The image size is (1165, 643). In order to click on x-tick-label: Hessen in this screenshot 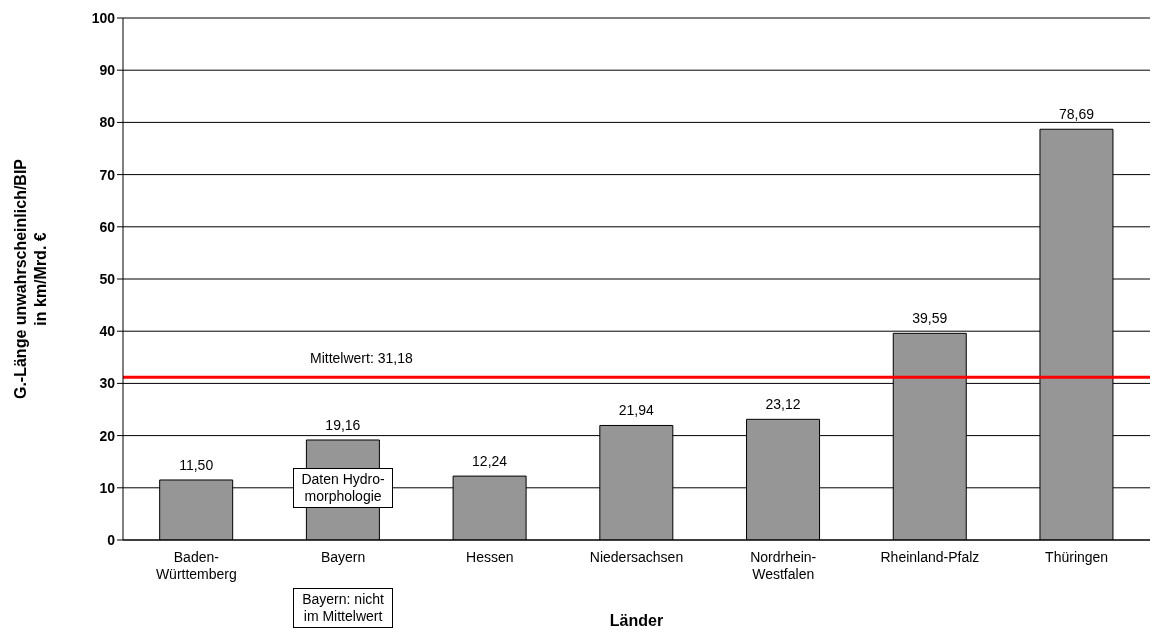, I will do `click(490, 557)`.